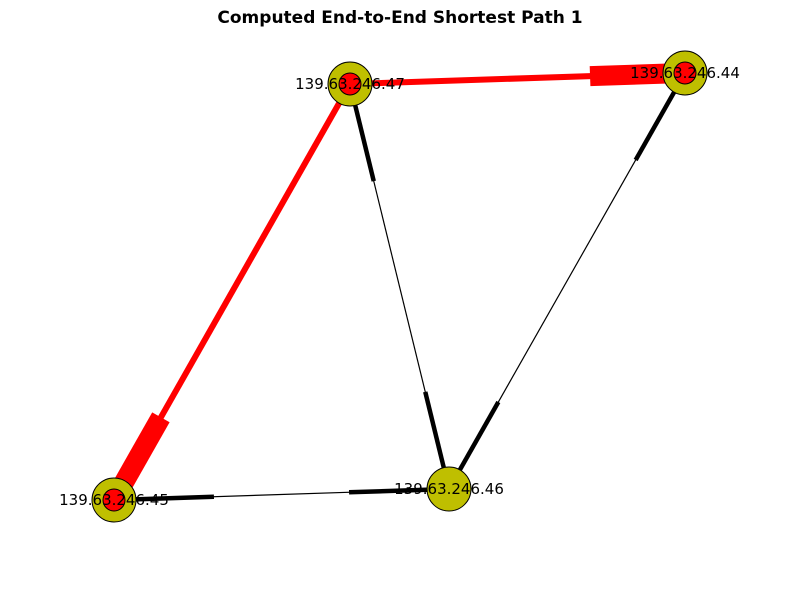  I want to click on node-label: 139.63.246.44, so click(685, 73).